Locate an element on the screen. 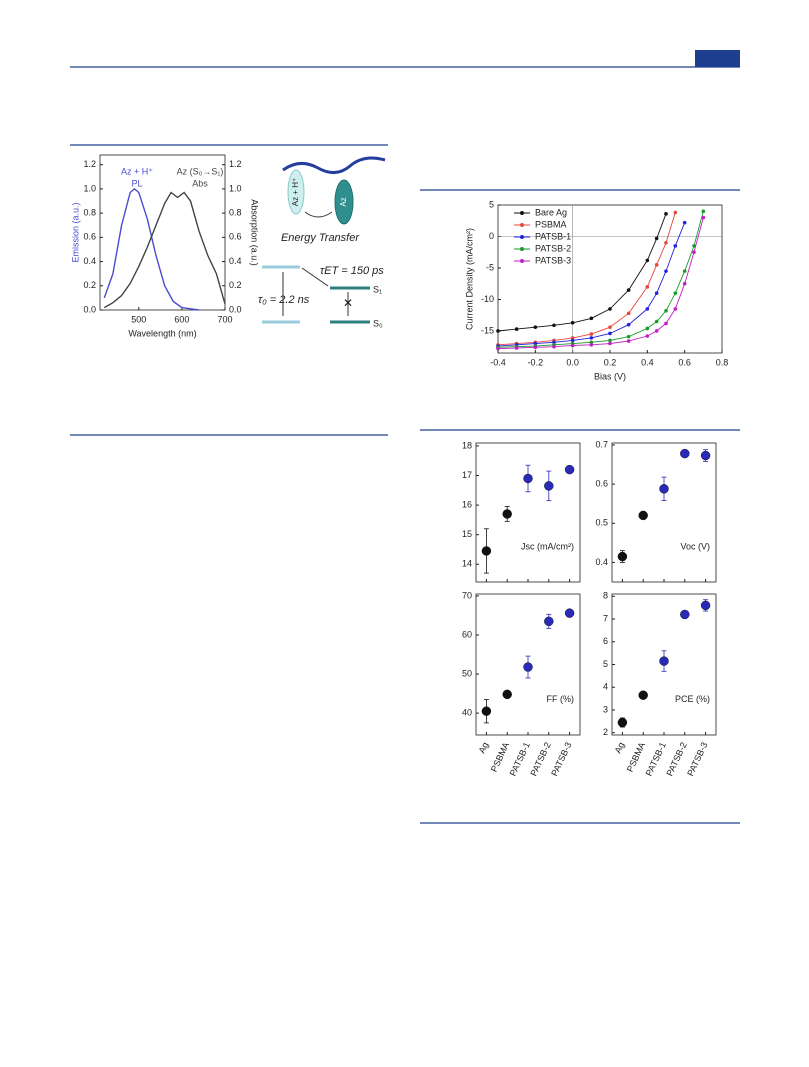 The width and height of the screenshot is (809, 1067). arrow is located at coordinates (315, 277).